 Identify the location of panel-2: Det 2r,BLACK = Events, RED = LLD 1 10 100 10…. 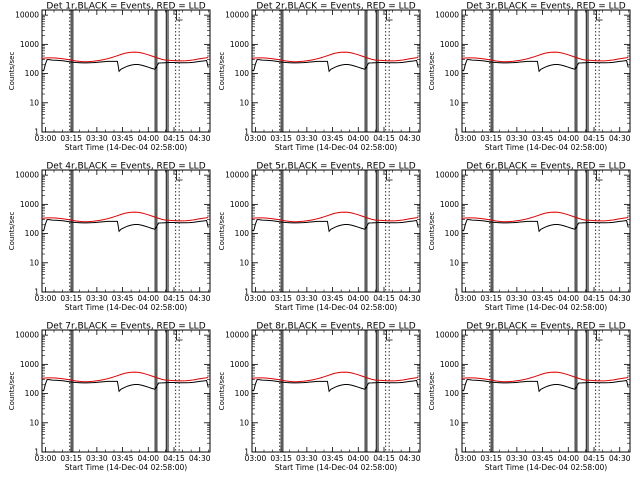
(319, 77).